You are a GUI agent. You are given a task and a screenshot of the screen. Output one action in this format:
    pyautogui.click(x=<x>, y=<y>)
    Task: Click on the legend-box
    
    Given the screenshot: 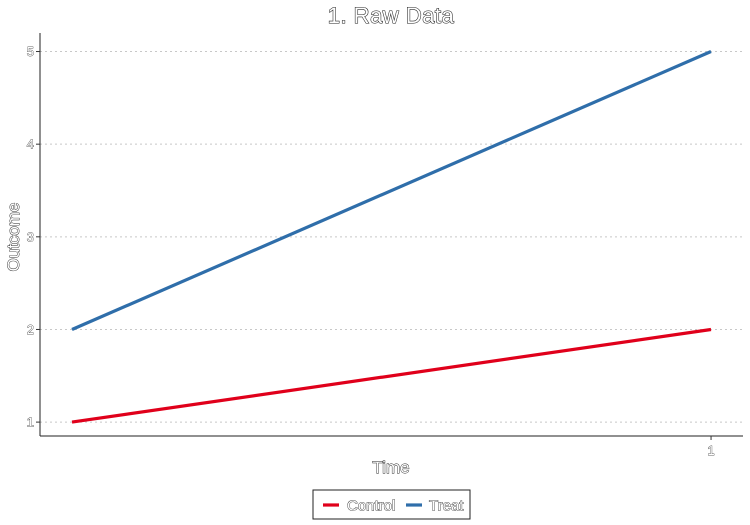 What is the action you would take?
    pyautogui.click(x=391, y=504)
    